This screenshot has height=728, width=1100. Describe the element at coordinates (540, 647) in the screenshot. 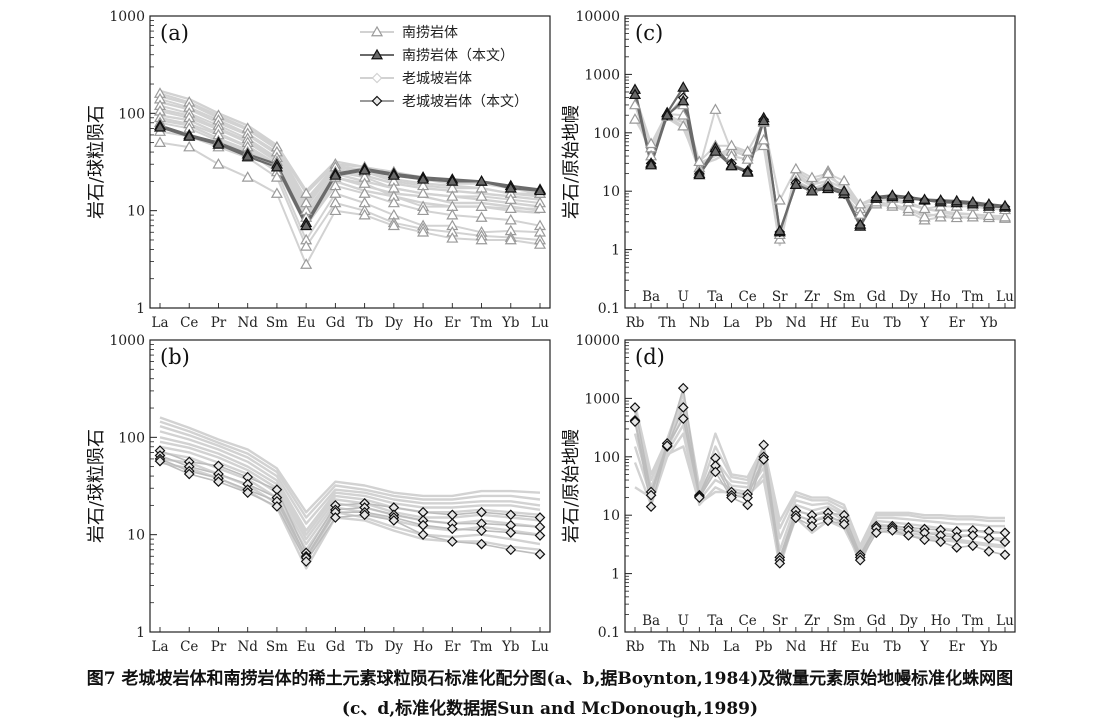

I see `x-tick-label: Lu` at that location.